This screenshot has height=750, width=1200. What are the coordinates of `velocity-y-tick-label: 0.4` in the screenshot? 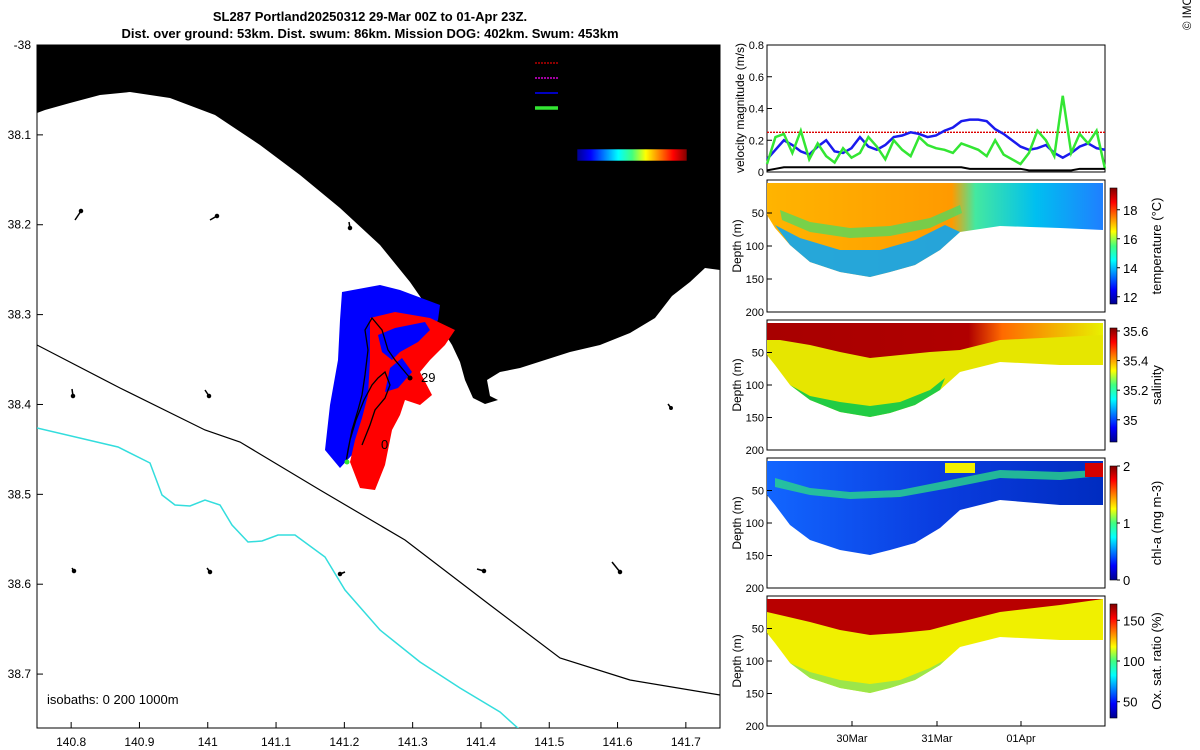 It's located at (756, 110).